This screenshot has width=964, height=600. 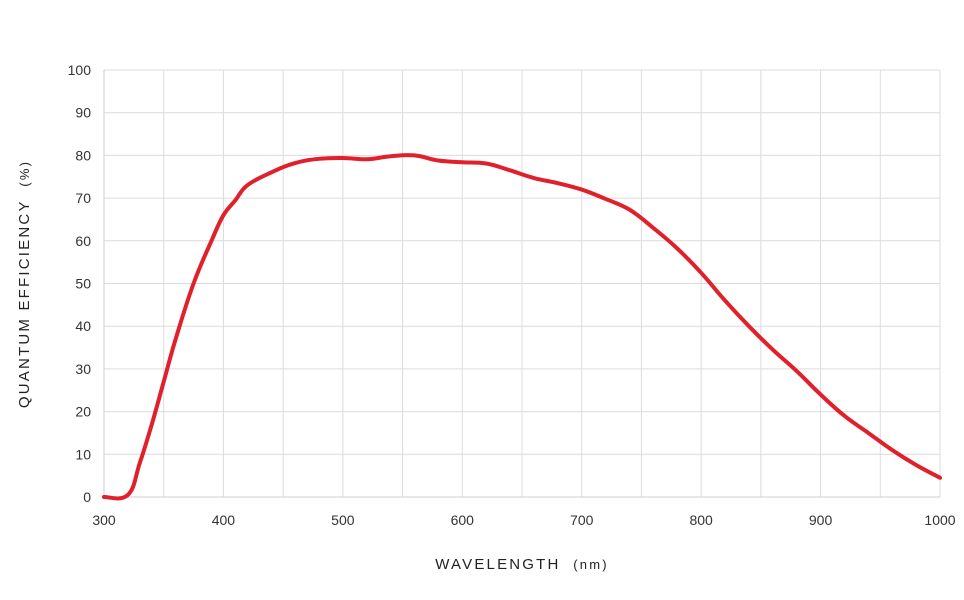 What do you see at coordinates (343, 520) in the screenshot?
I see `x-tick-label: 500` at bounding box center [343, 520].